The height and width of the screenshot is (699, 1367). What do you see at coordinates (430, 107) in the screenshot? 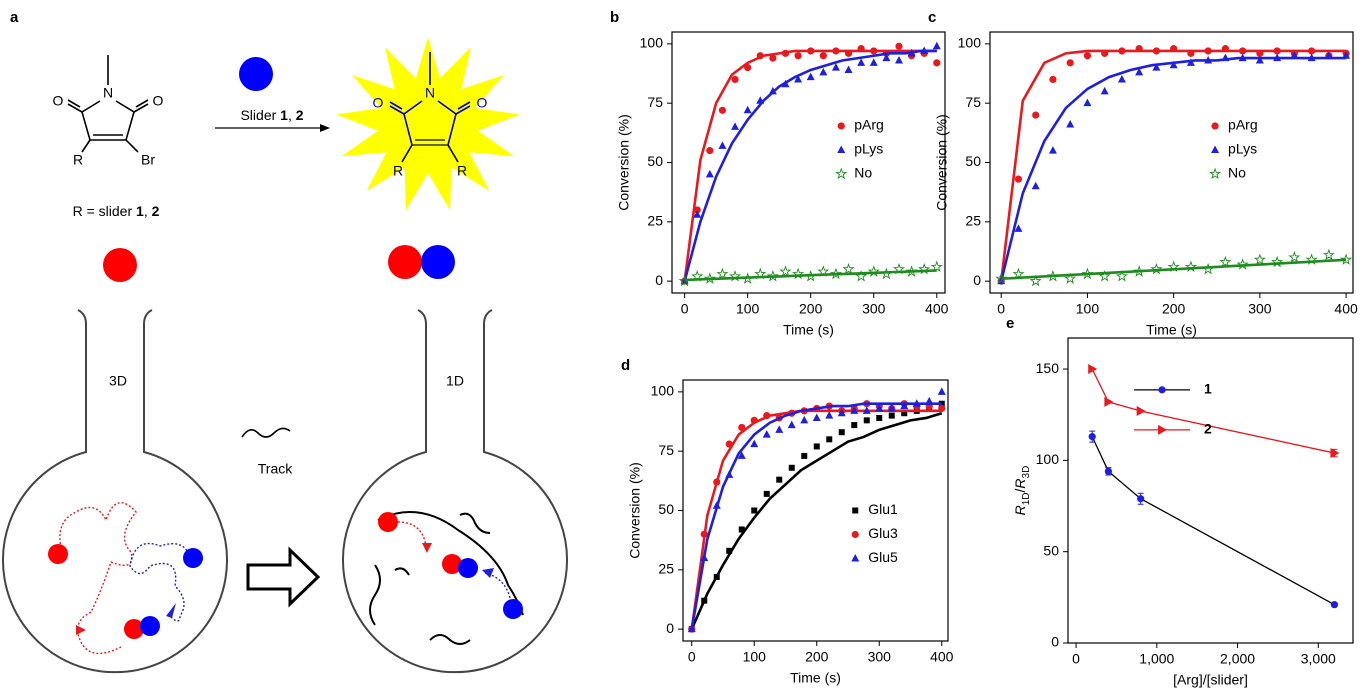
I see `product-structure` at bounding box center [430, 107].